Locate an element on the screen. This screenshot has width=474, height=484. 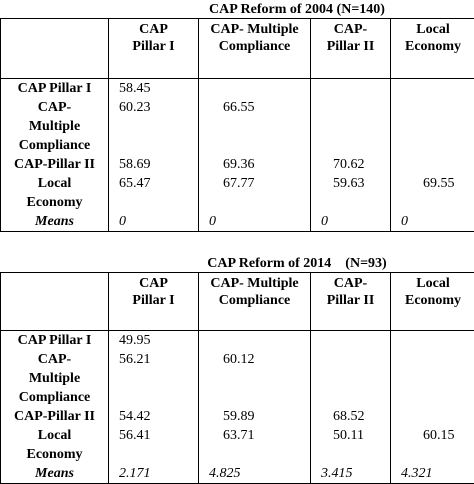
table-cell: 65.47 is located at coordinates (154, 193).